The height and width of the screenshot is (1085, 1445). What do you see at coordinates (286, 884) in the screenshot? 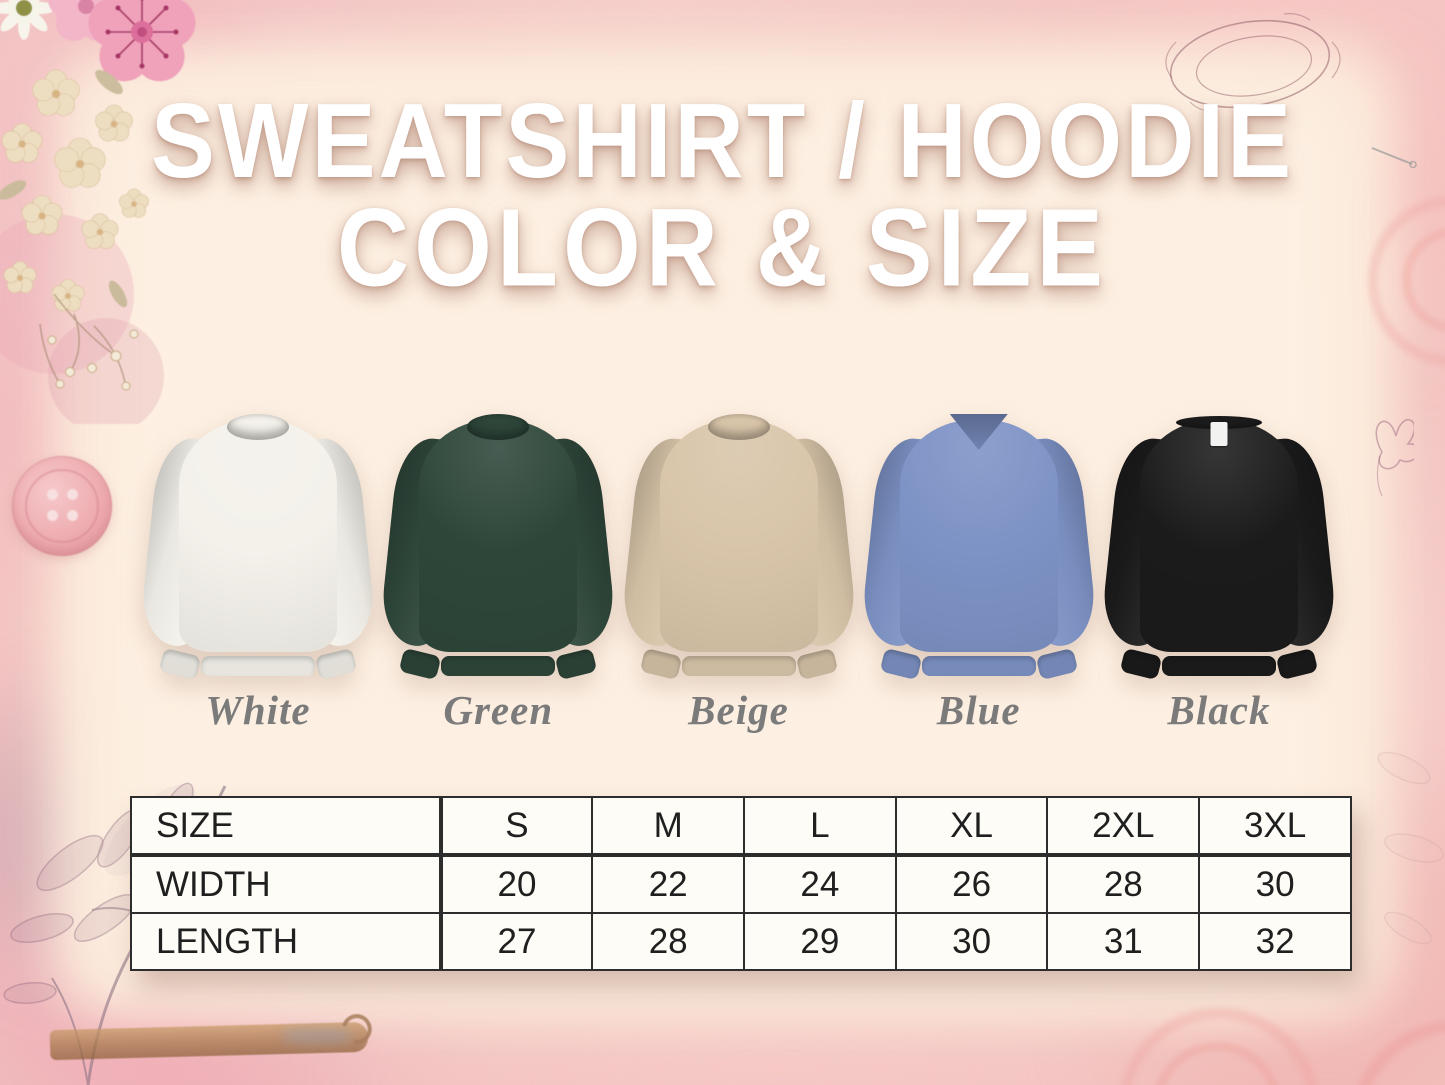
I see `width-row-label: WIDTH` at bounding box center [286, 884].